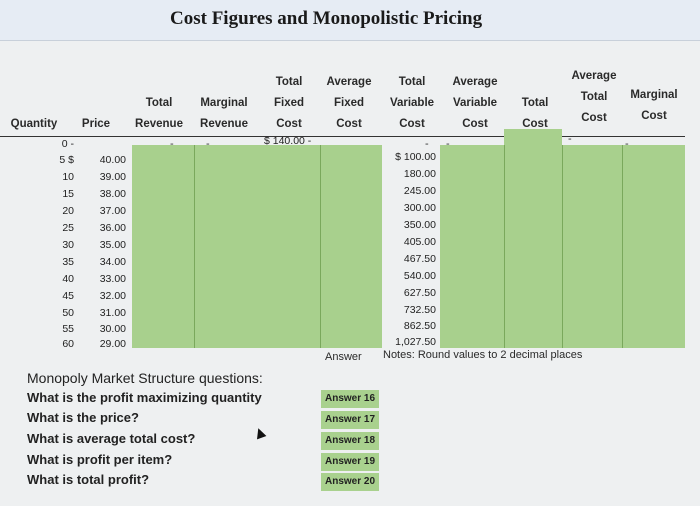 The height and width of the screenshot is (506, 700). I want to click on price-cell: 37.00, so click(112, 211).